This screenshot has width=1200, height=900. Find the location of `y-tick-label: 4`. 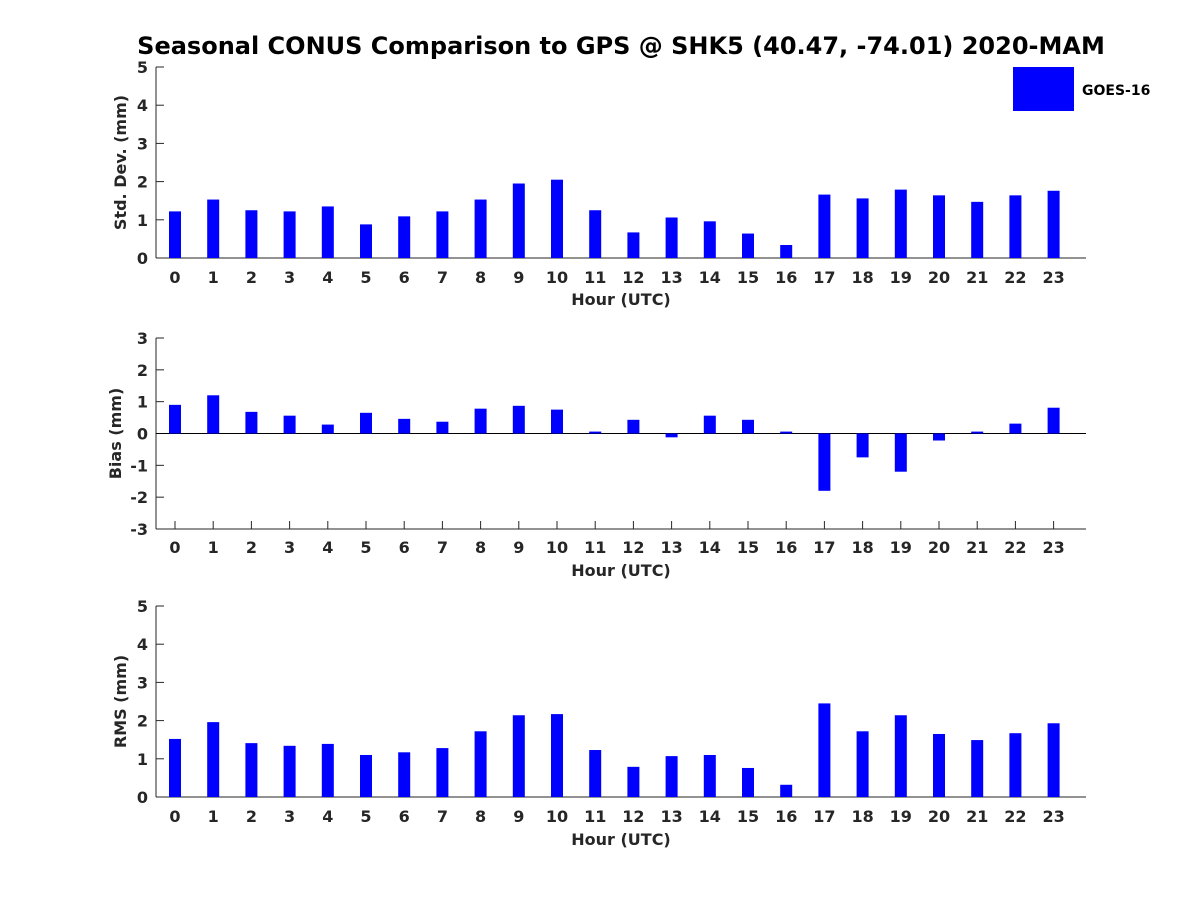

y-tick-label: 4 is located at coordinates (142, 644).